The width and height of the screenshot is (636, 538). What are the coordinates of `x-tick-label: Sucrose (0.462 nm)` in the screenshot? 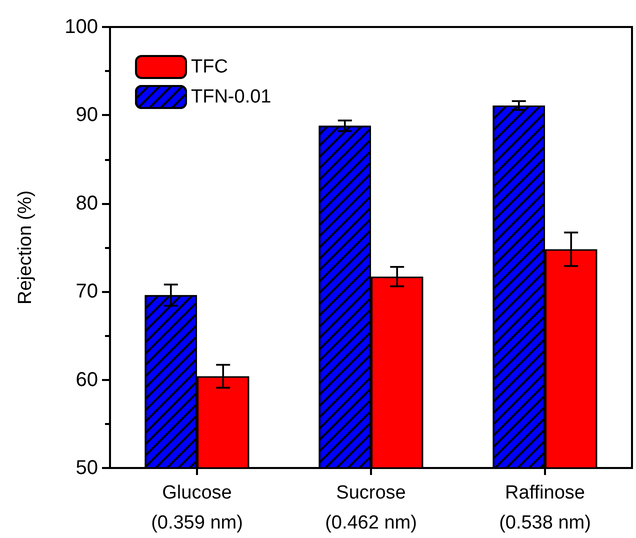 It's located at (371, 508).